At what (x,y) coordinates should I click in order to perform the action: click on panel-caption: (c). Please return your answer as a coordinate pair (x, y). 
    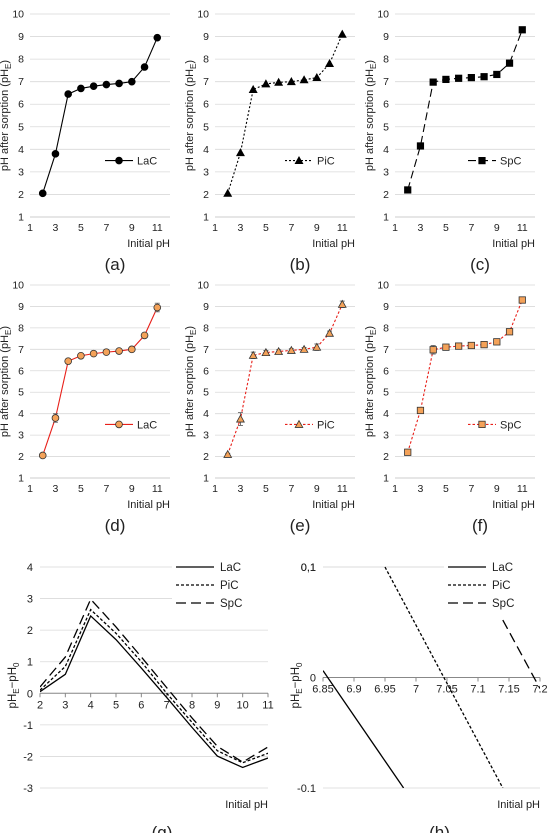
    Looking at the image, I should click on (480, 264).